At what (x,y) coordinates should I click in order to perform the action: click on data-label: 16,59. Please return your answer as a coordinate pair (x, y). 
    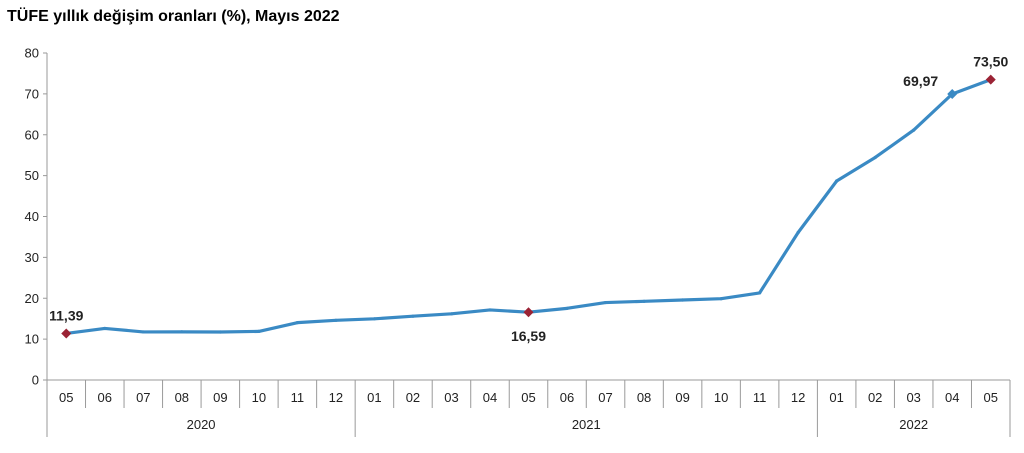
    Looking at the image, I should click on (528, 336).